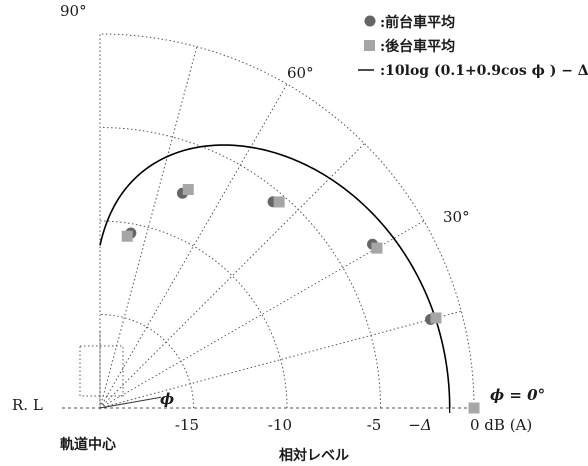 The height and width of the screenshot is (466, 588). What do you see at coordinates (314, 455) in the screenshot?
I see `x-axis-label: 相対レベル` at bounding box center [314, 455].